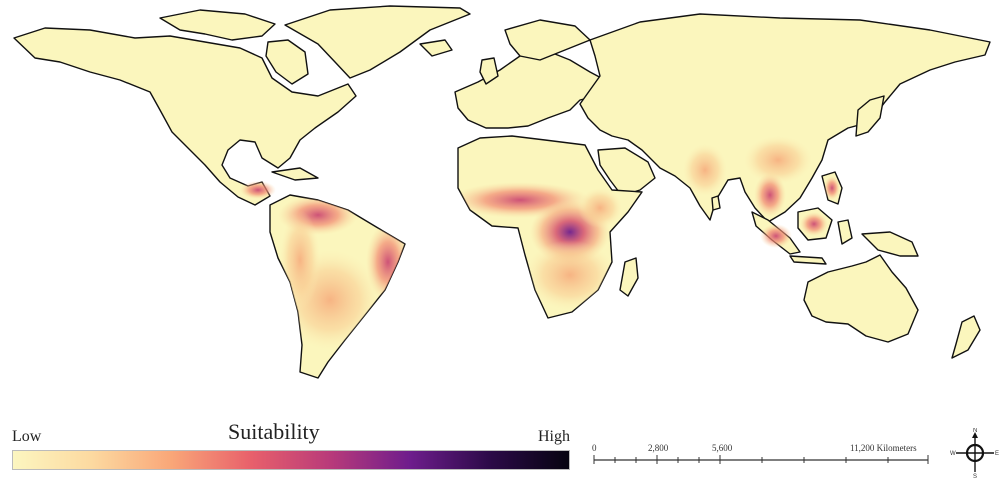 The width and height of the screenshot is (1000, 479). Describe the element at coordinates (966, 337) in the screenshot. I see `new-zealand` at that location.